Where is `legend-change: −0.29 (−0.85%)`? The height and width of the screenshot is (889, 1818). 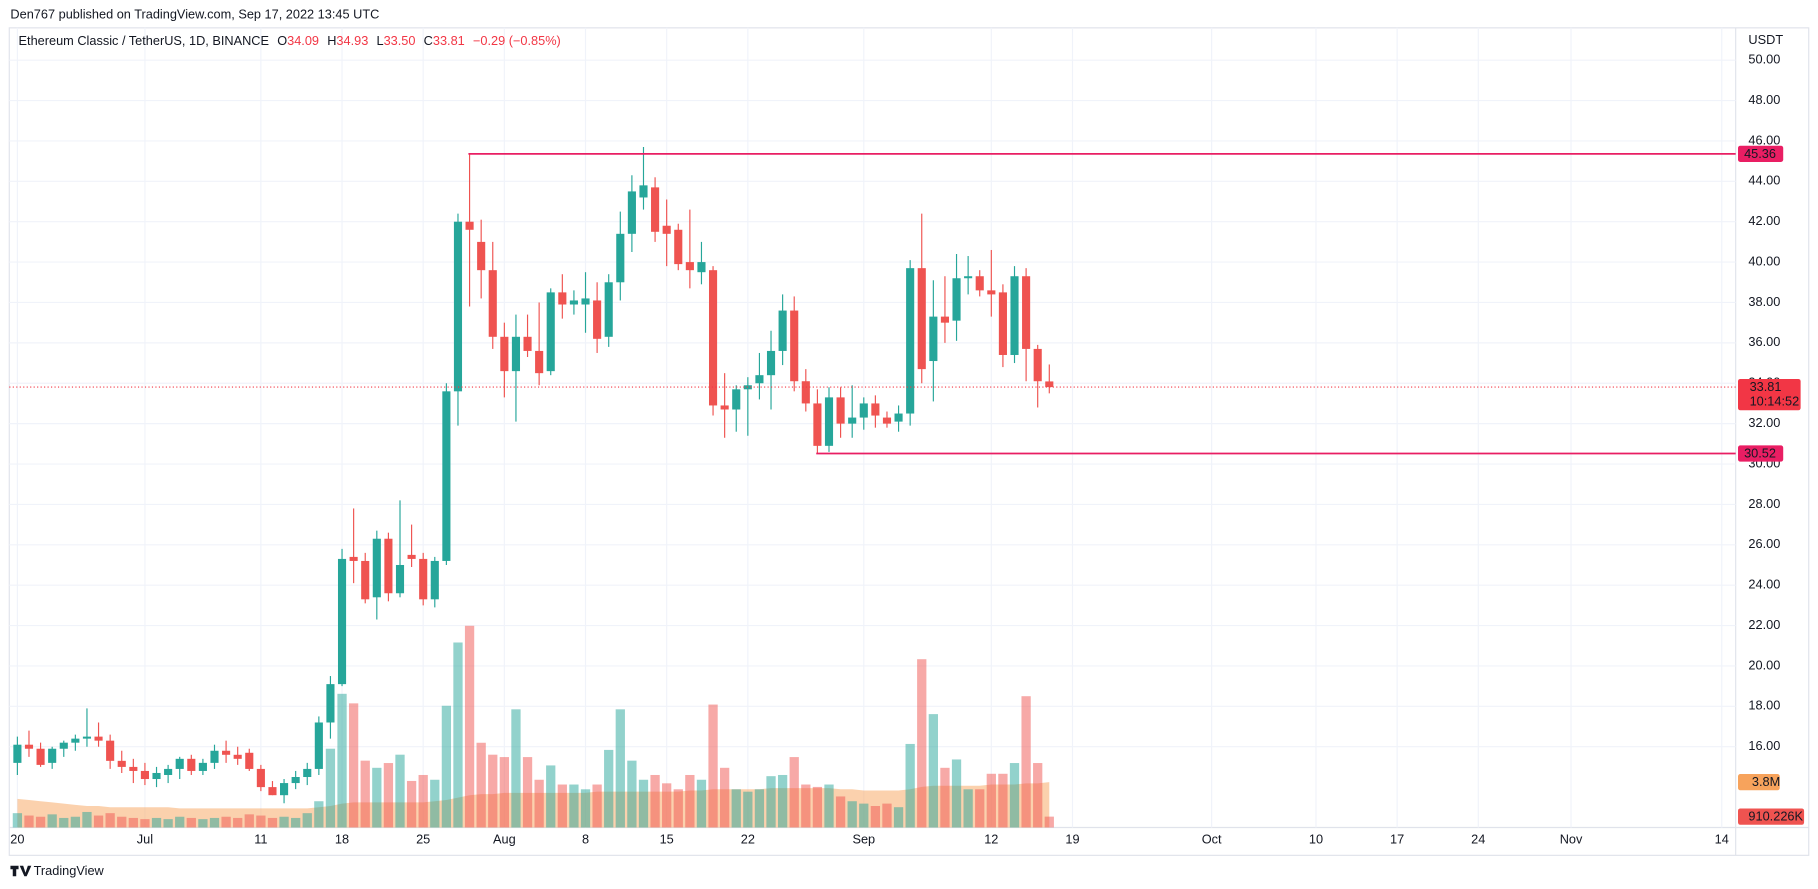 legend-change: −0.29 (−0.85%) is located at coordinates (517, 40).